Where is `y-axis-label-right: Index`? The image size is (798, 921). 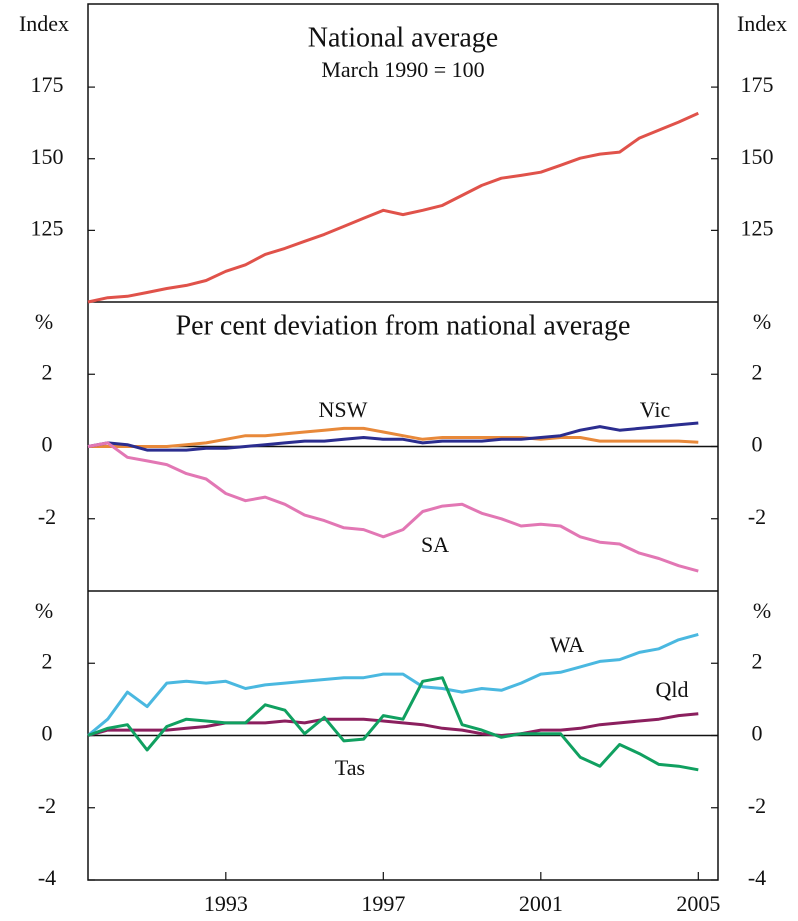 y-axis-label-right: Index is located at coordinates (762, 23).